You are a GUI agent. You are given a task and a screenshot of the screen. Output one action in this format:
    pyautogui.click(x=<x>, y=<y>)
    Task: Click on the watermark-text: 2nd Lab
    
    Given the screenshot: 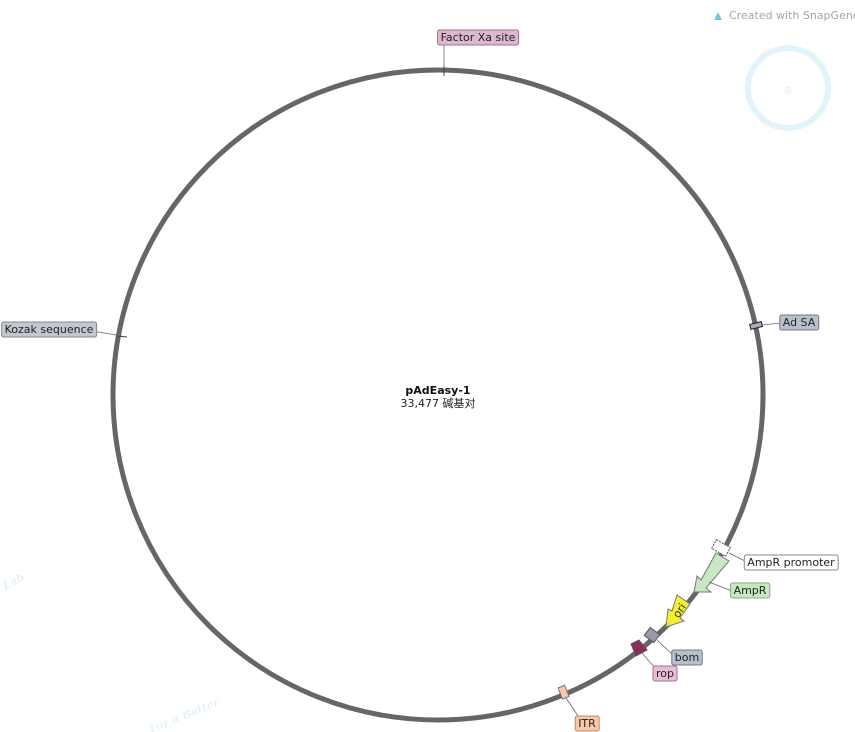 What is the action you would take?
    pyautogui.click(x=13, y=587)
    